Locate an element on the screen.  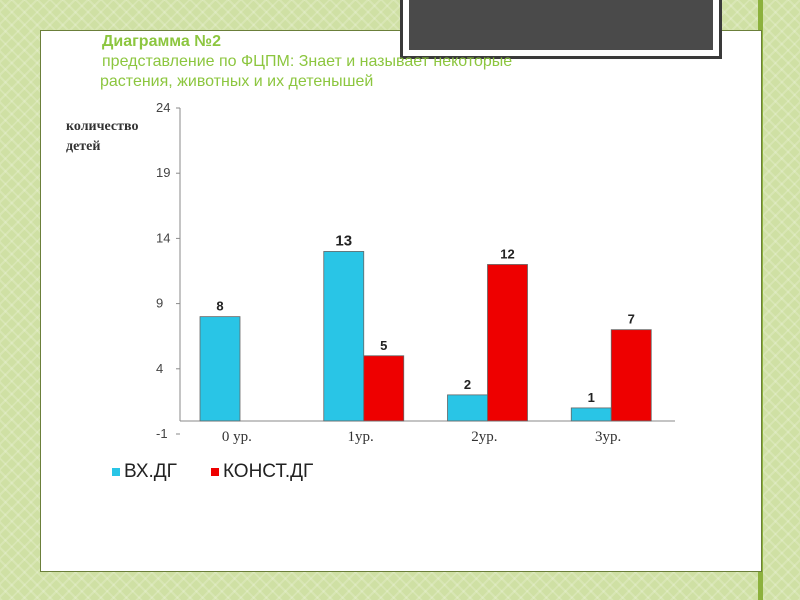
title-placeholder is located at coordinates (561, 29).